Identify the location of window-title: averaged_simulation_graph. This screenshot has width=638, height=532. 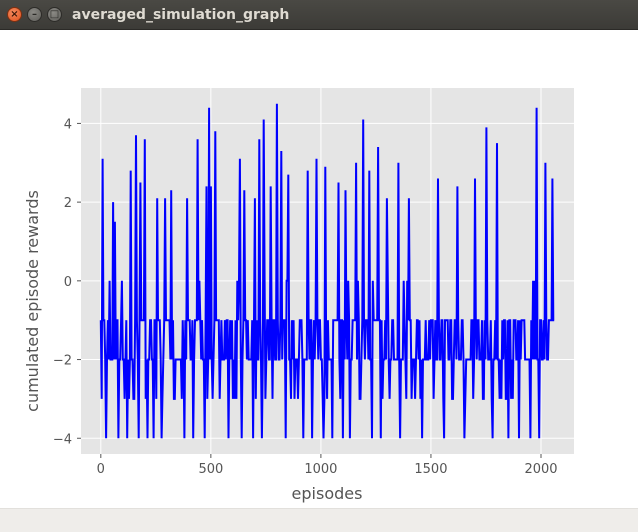
(181, 15).